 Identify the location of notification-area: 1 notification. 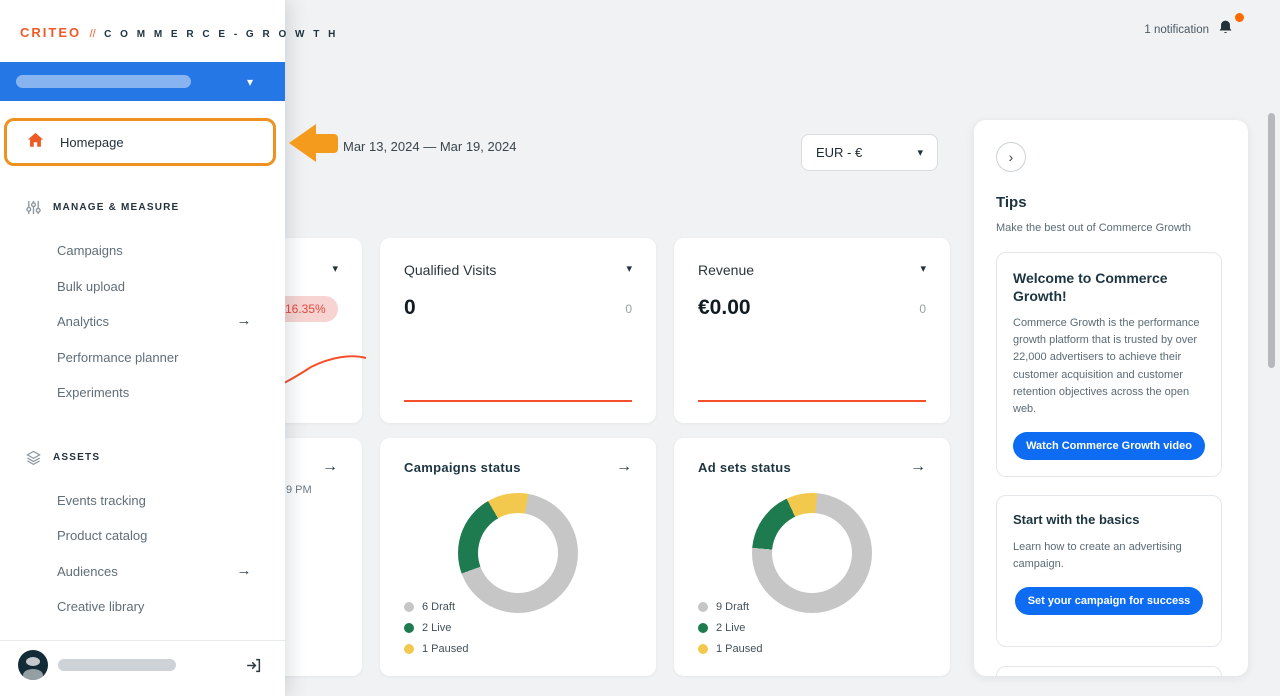
(1189, 30).